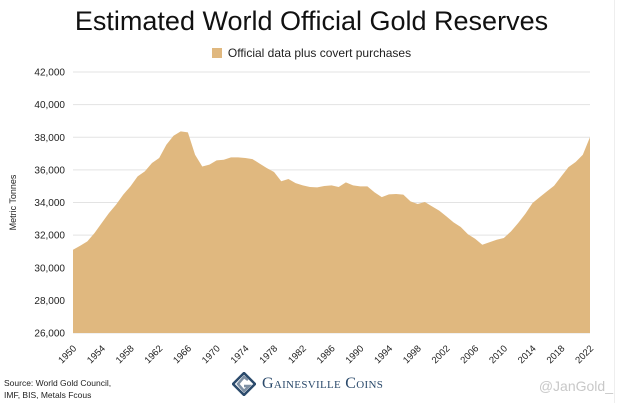 The width and height of the screenshot is (623, 403). Describe the element at coordinates (323, 383) in the screenshot. I see `logo-text: Gainesville Coins` at that location.